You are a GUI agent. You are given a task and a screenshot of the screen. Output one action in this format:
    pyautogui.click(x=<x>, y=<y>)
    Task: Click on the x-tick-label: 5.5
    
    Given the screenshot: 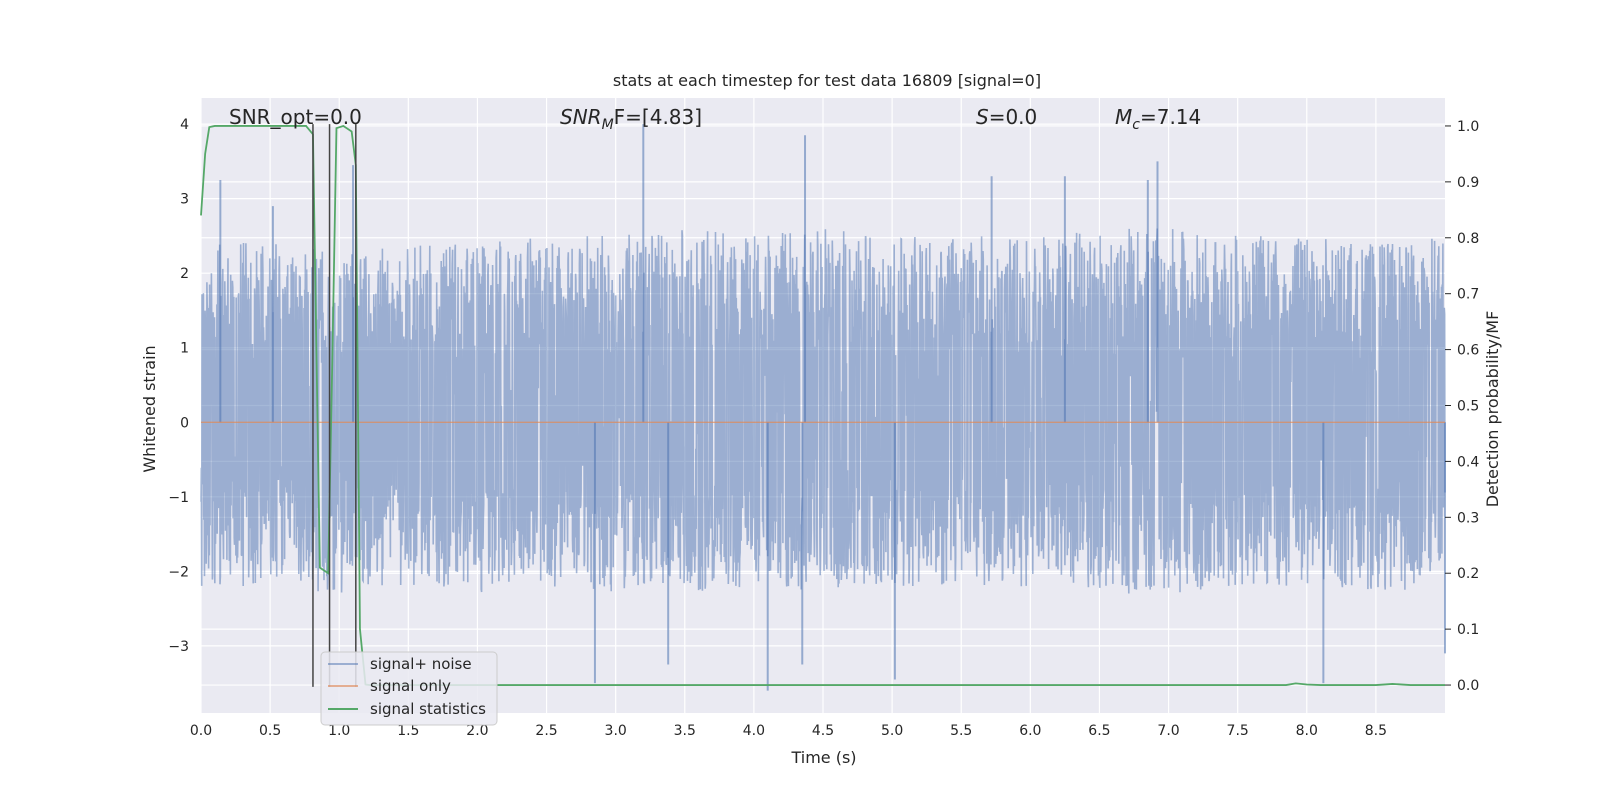 What is the action you would take?
    pyautogui.click(x=961, y=731)
    